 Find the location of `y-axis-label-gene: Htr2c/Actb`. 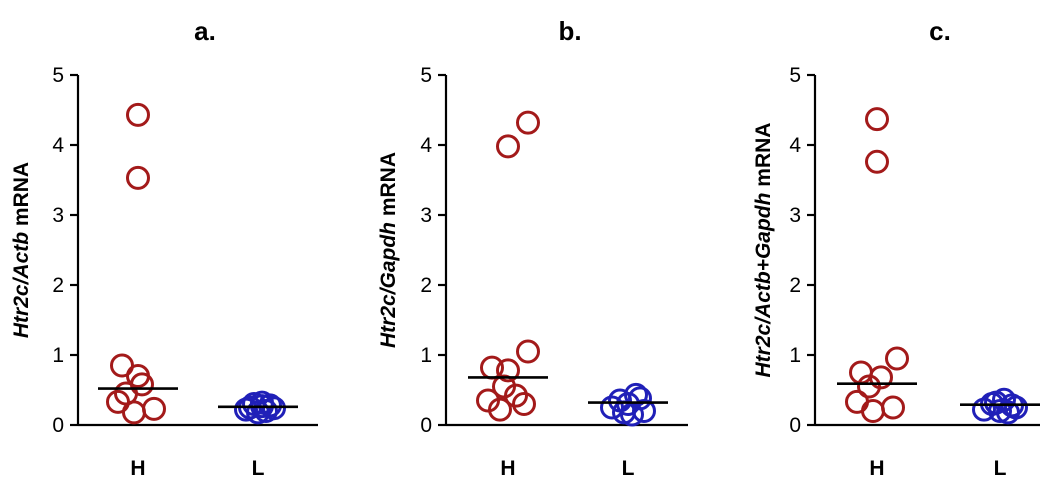

y-axis-label-gene: Htr2c/Actb is located at coordinates (21, 285).